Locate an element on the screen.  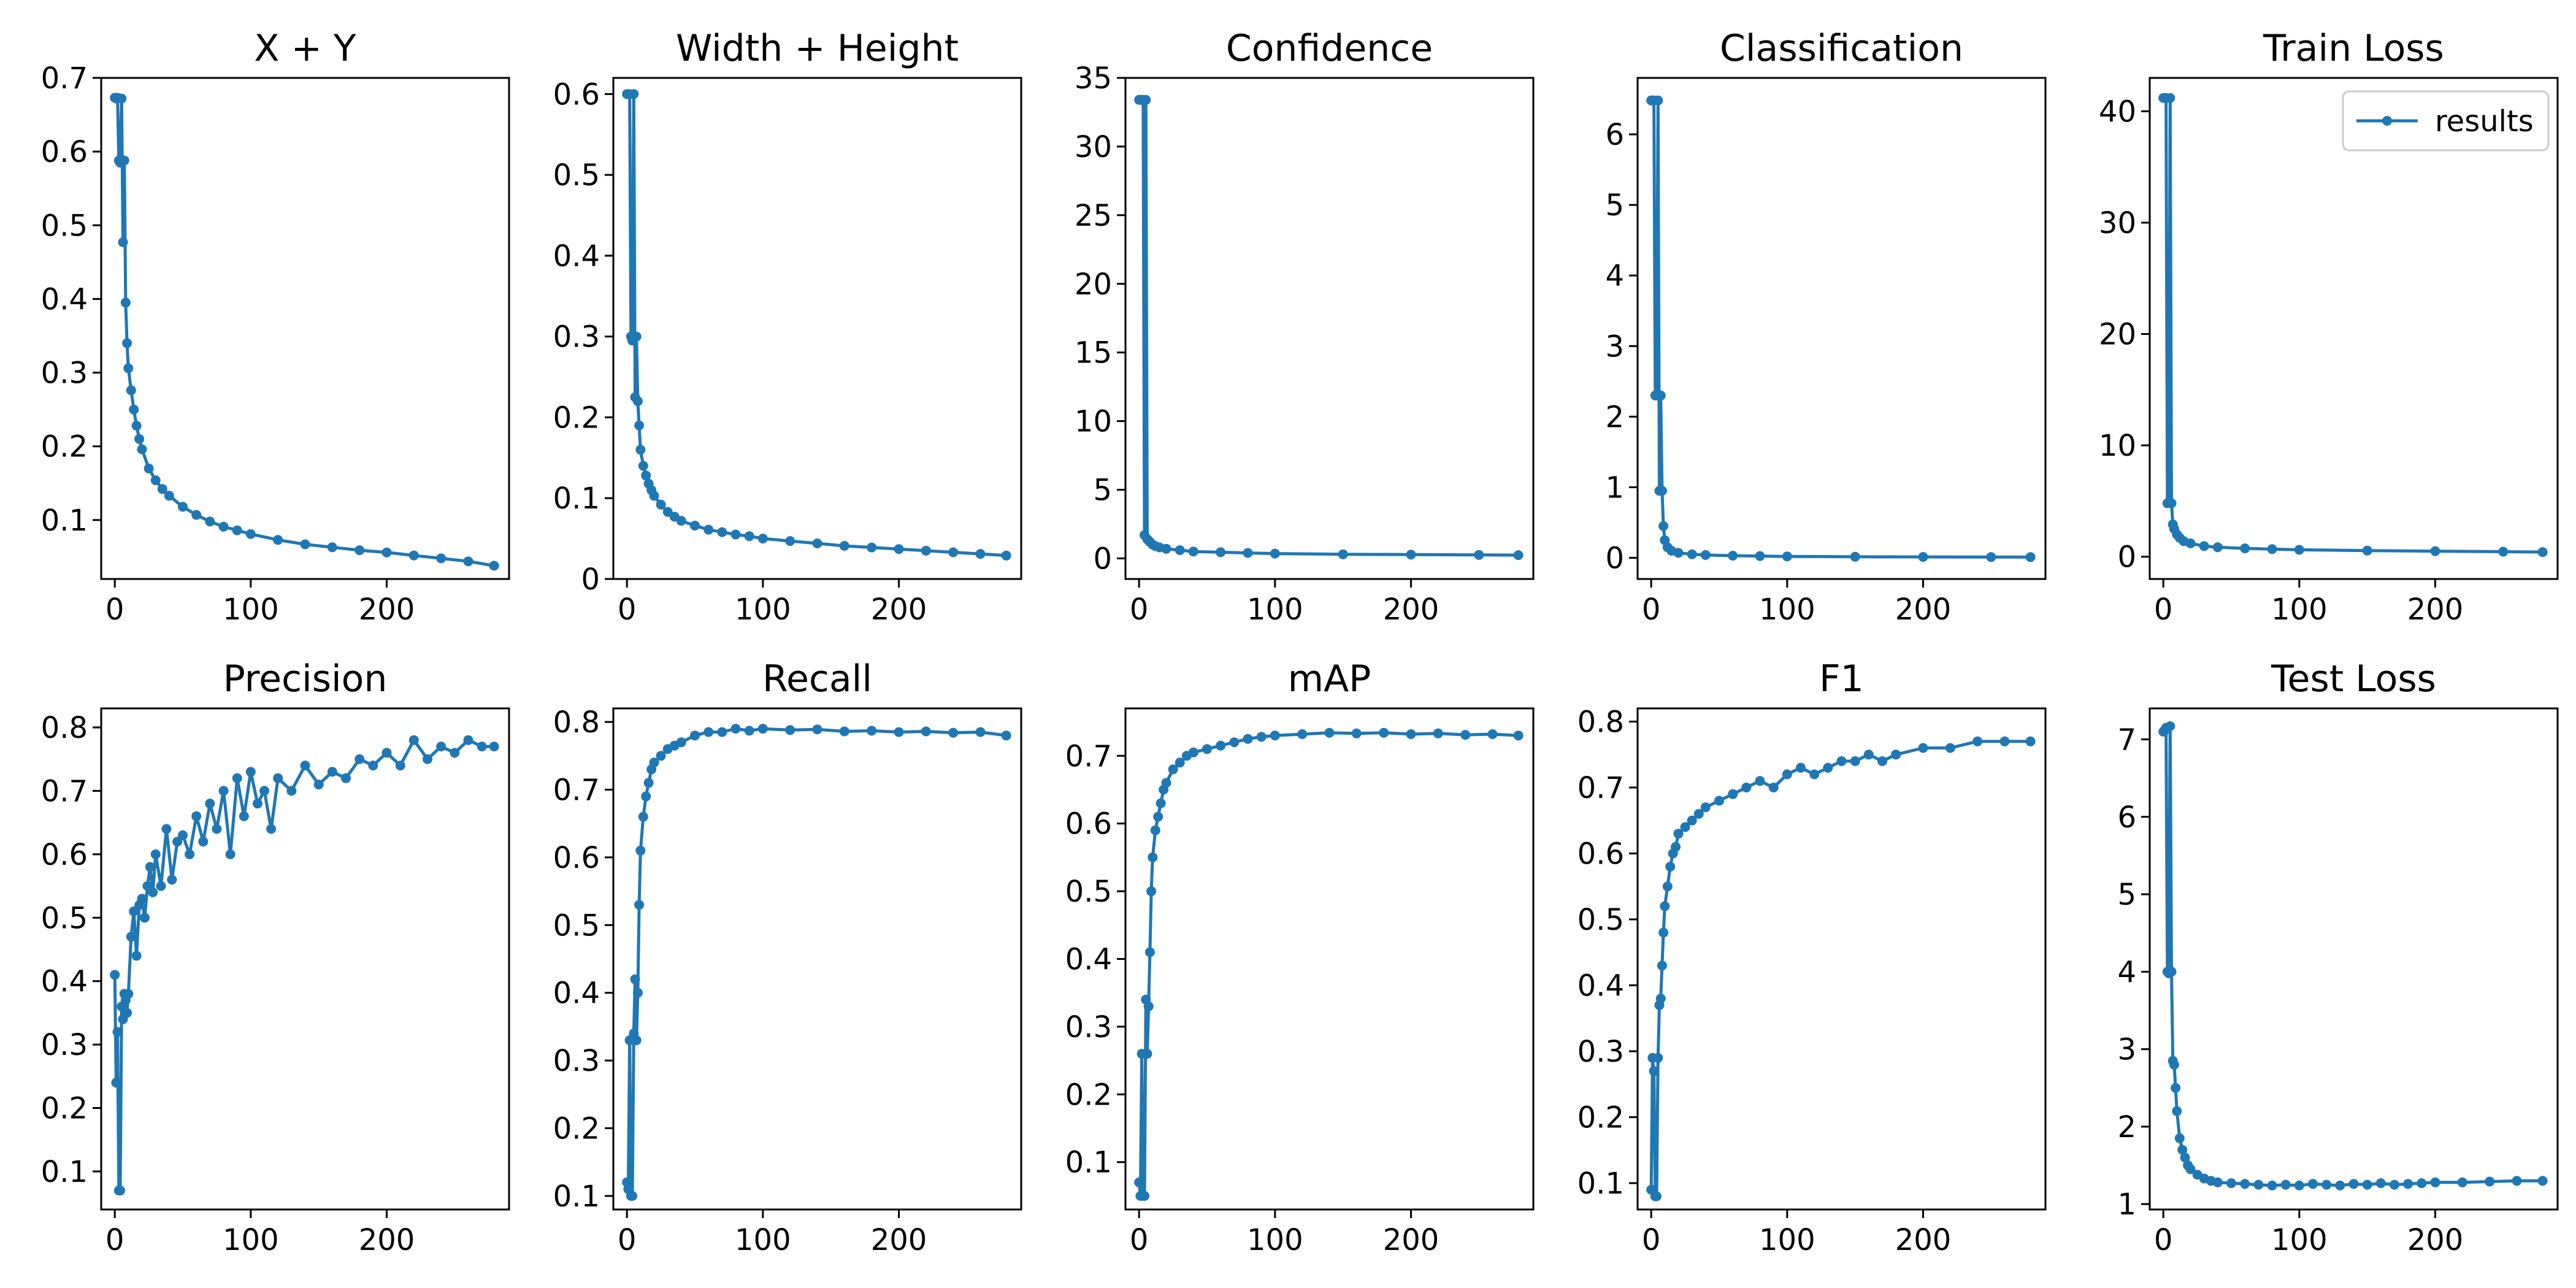
chart-title: X + Y is located at coordinates (305, 48).